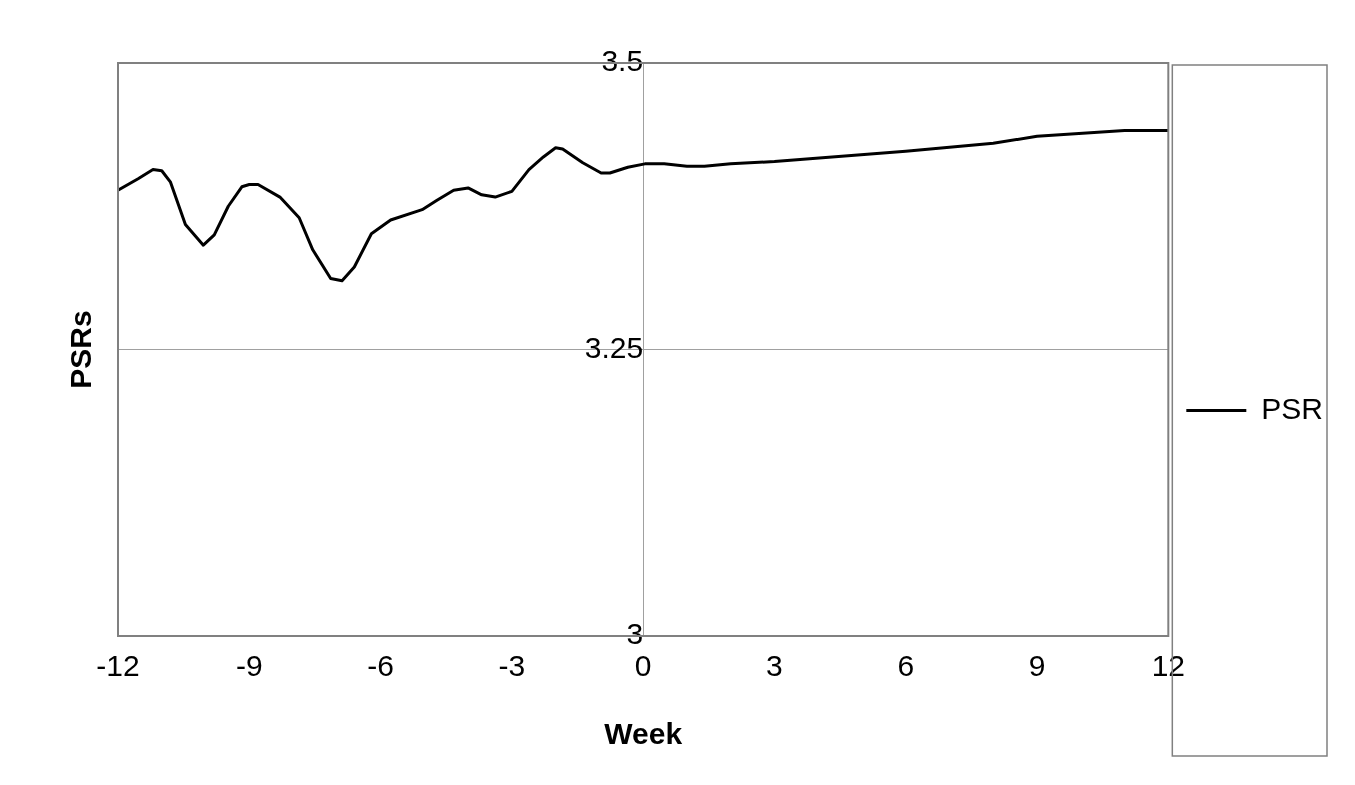 The width and height of the screenshot is (1355, 785). I want to click on x-tick-label: 9, so click(1037, 666).